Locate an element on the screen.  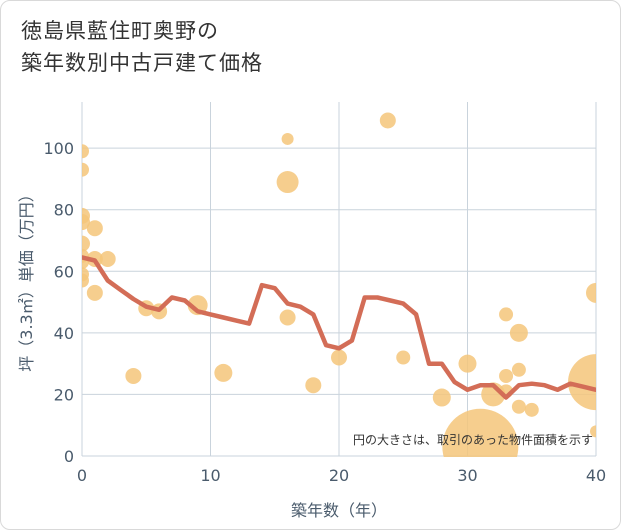
bubble-size-note: 円の大きさは、取引のあった物件面積を示す is located at coordinates (473, 439).